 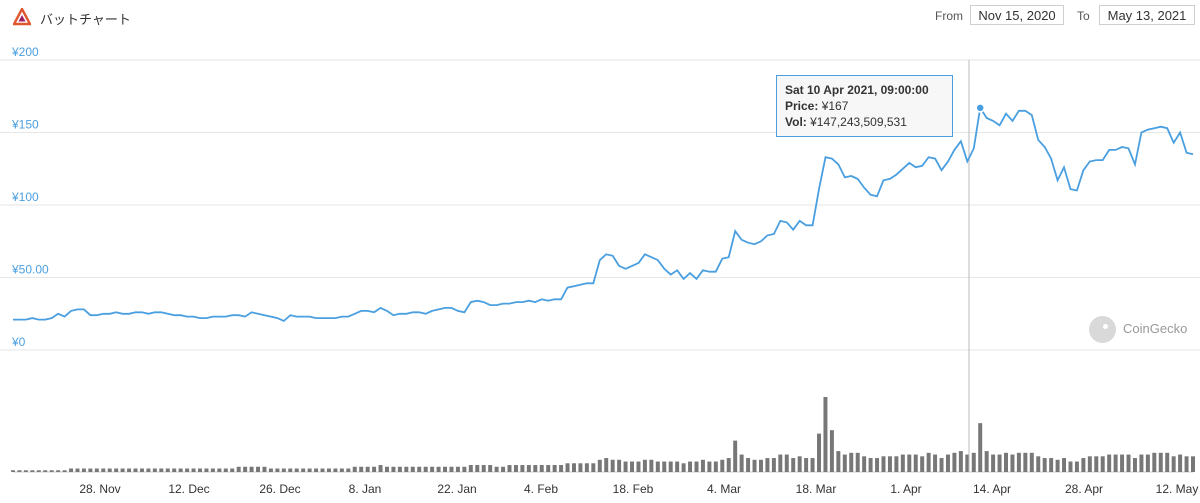 I want to click on chart-title: バットチャート, so click(x=85, y=19).